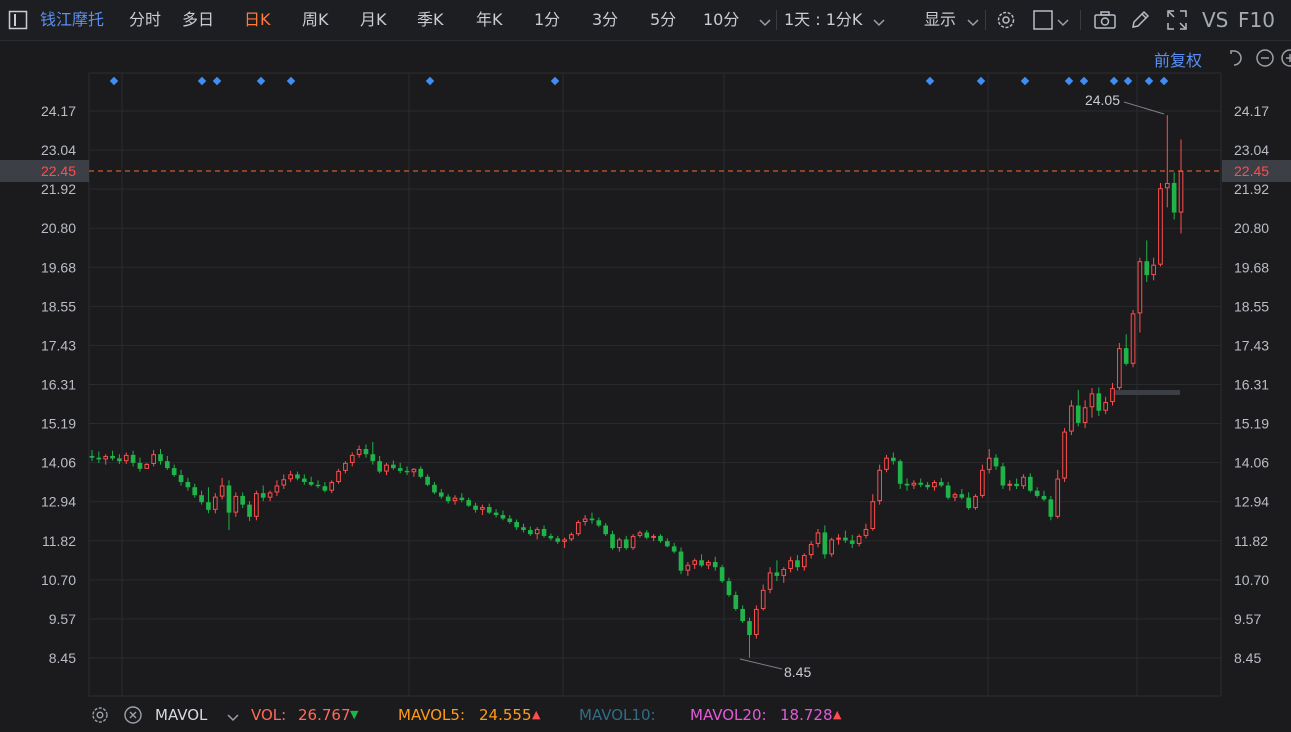  I want to click on chevron-down-icon, so click(765, 20).